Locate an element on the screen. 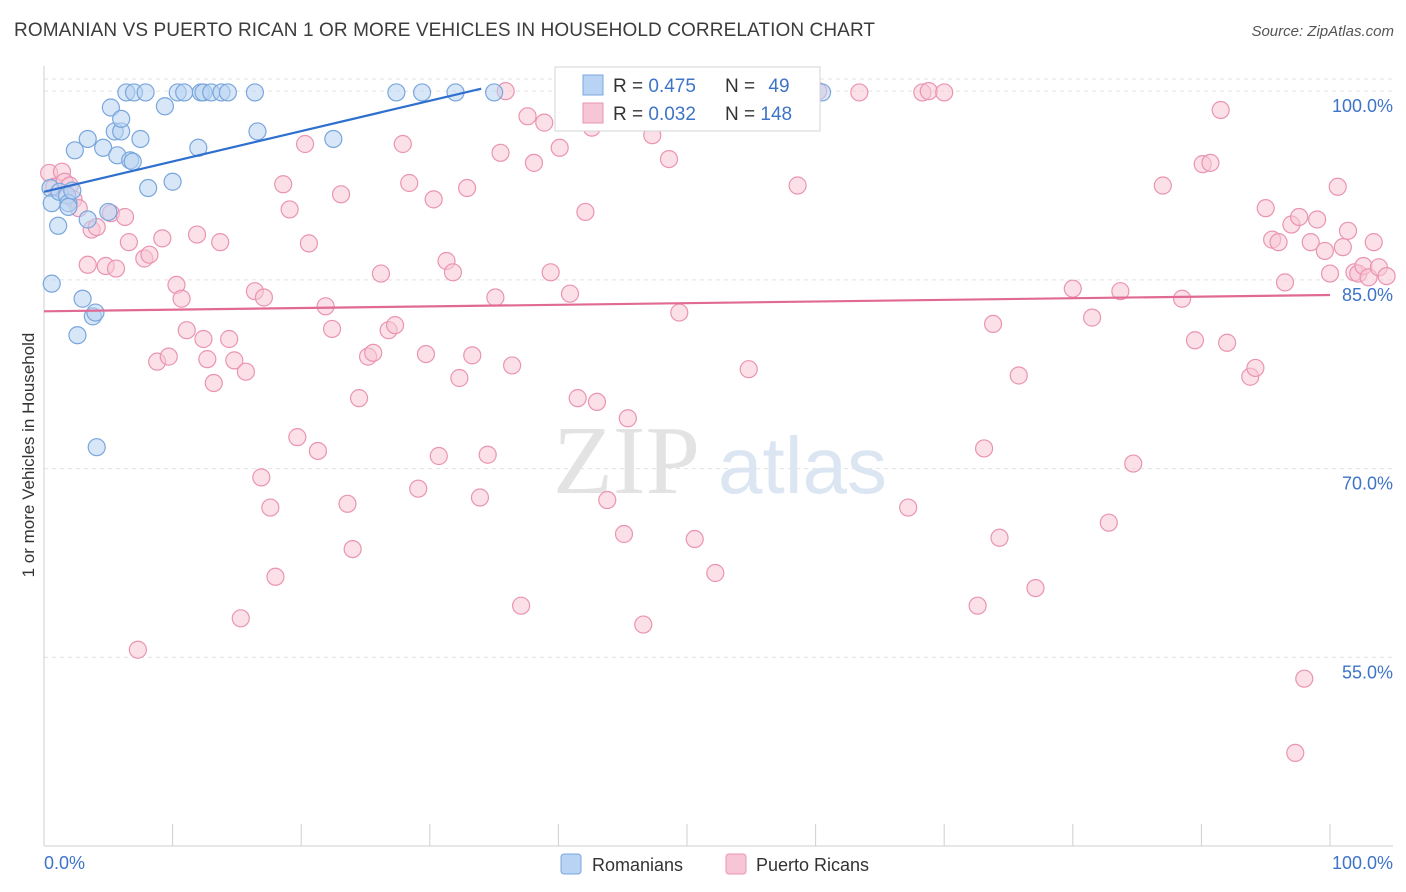 The width and height of the screenshot is (1406, 892). correlation-legend: R = 0.475 N = 49 R = 0.032 N = 148 is located at coordinates (687, 99).